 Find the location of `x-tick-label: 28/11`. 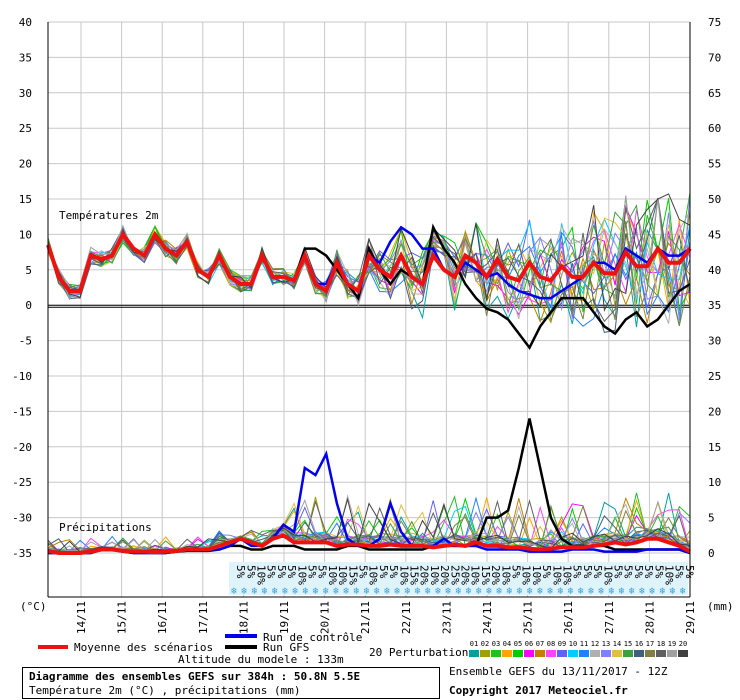

x-tick-label: 28/11 is located at coordinates (649, 617).